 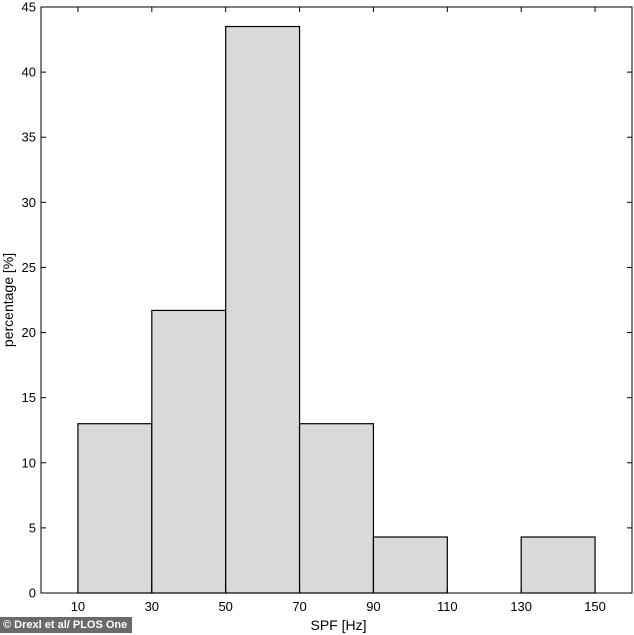 I want to click on x-tick-label: 30, so click(x=152, y=606).